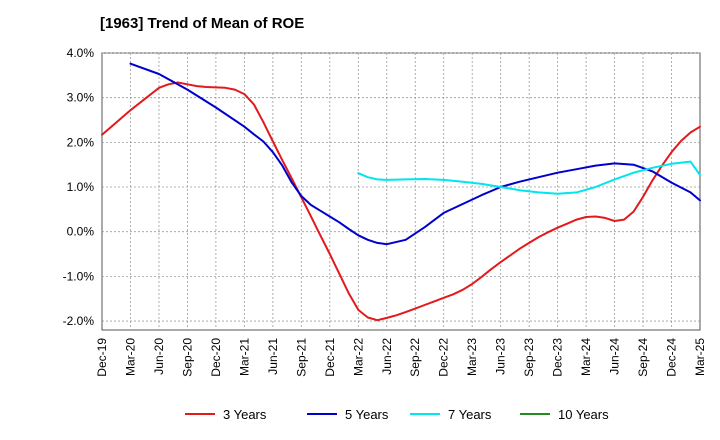 This screenshot has height=440, width=720. I want to click on x-tick-label: Sep-20, so click(187, 357).